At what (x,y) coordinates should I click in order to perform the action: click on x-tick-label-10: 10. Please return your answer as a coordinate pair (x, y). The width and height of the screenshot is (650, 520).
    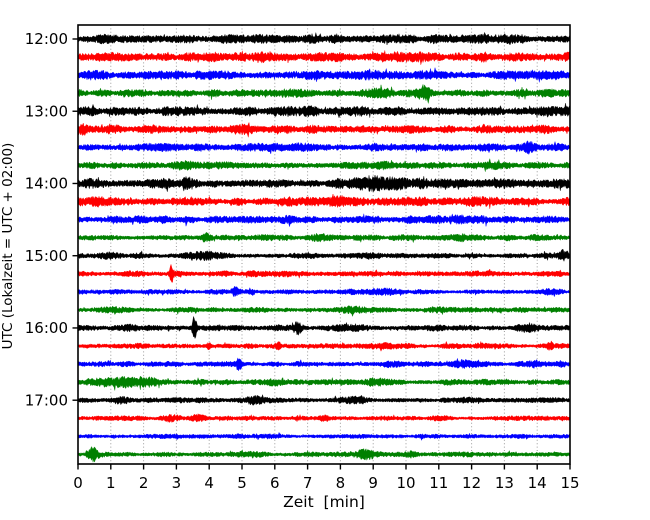
    Looking at the image, I should click on (405, 483).